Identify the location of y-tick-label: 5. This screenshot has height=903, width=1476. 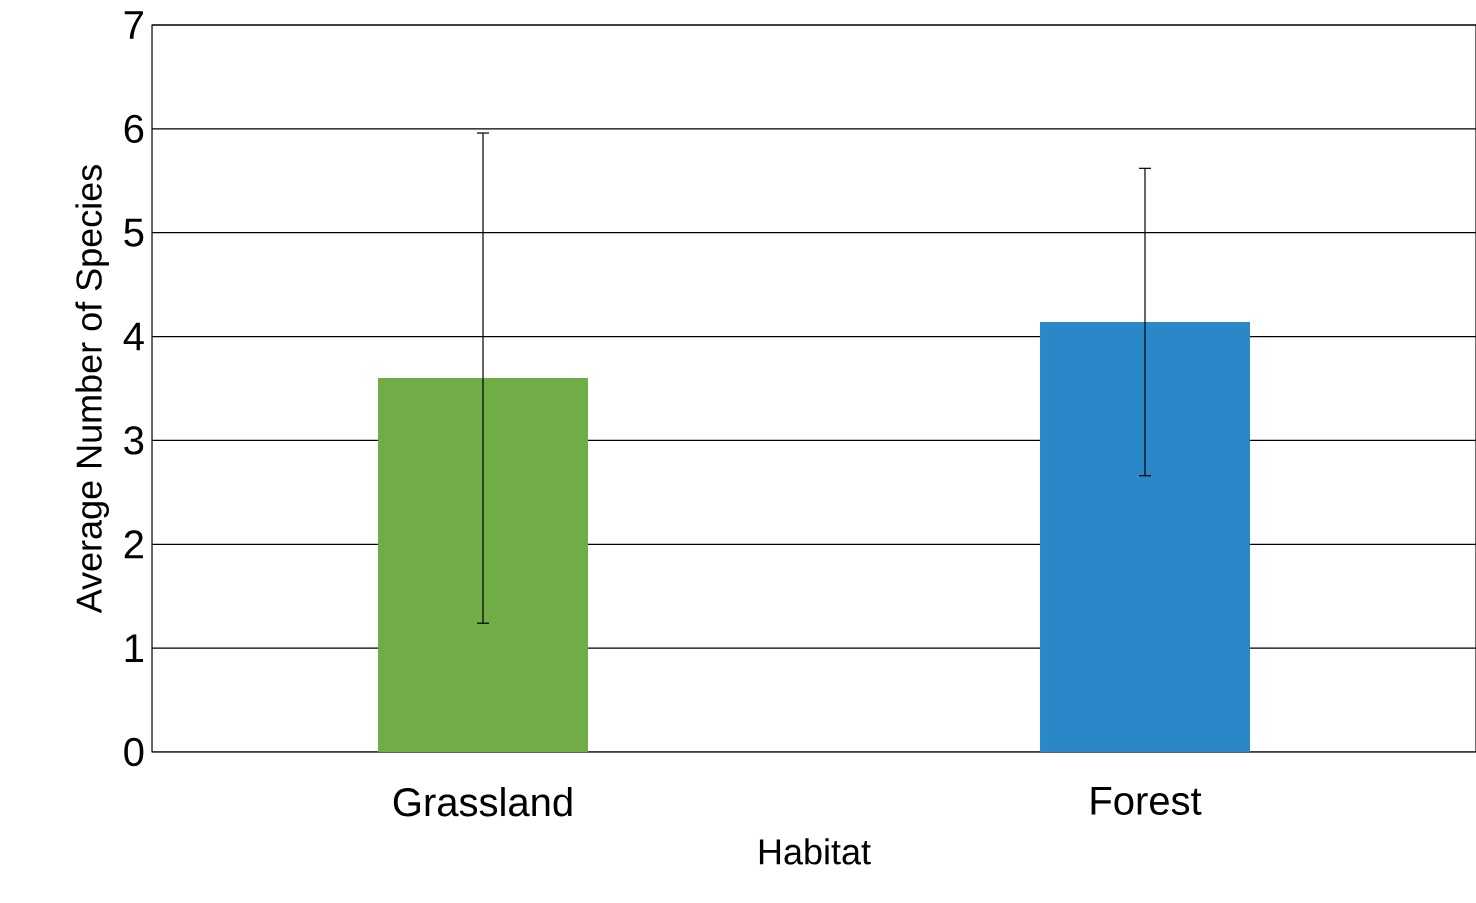
(134, 232).